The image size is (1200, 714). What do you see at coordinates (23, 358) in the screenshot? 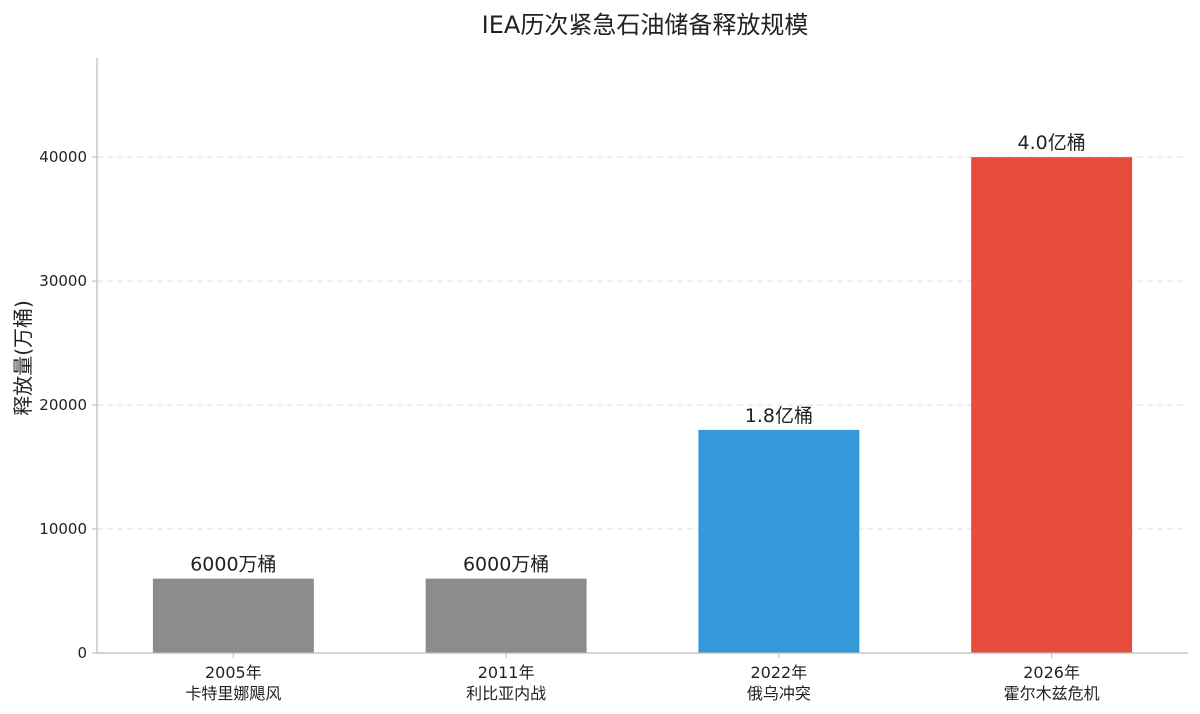
I see `y-axis-label: 释放量(万桶)` at bounding box center [23, 358].